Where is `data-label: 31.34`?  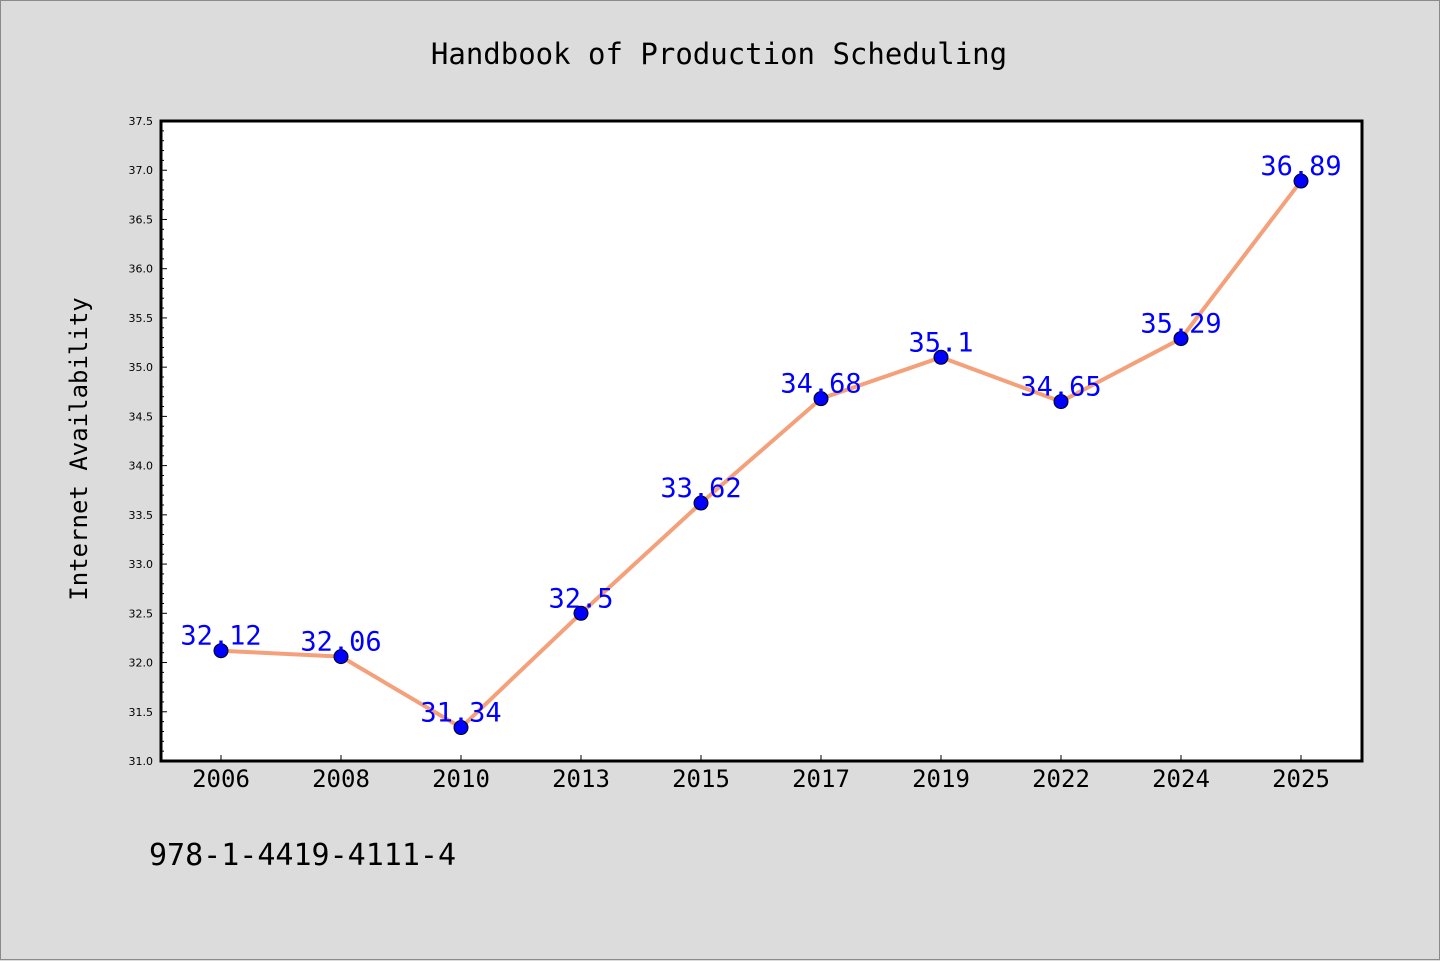
data-label: 31.34 is located at coordinates (460, 713).